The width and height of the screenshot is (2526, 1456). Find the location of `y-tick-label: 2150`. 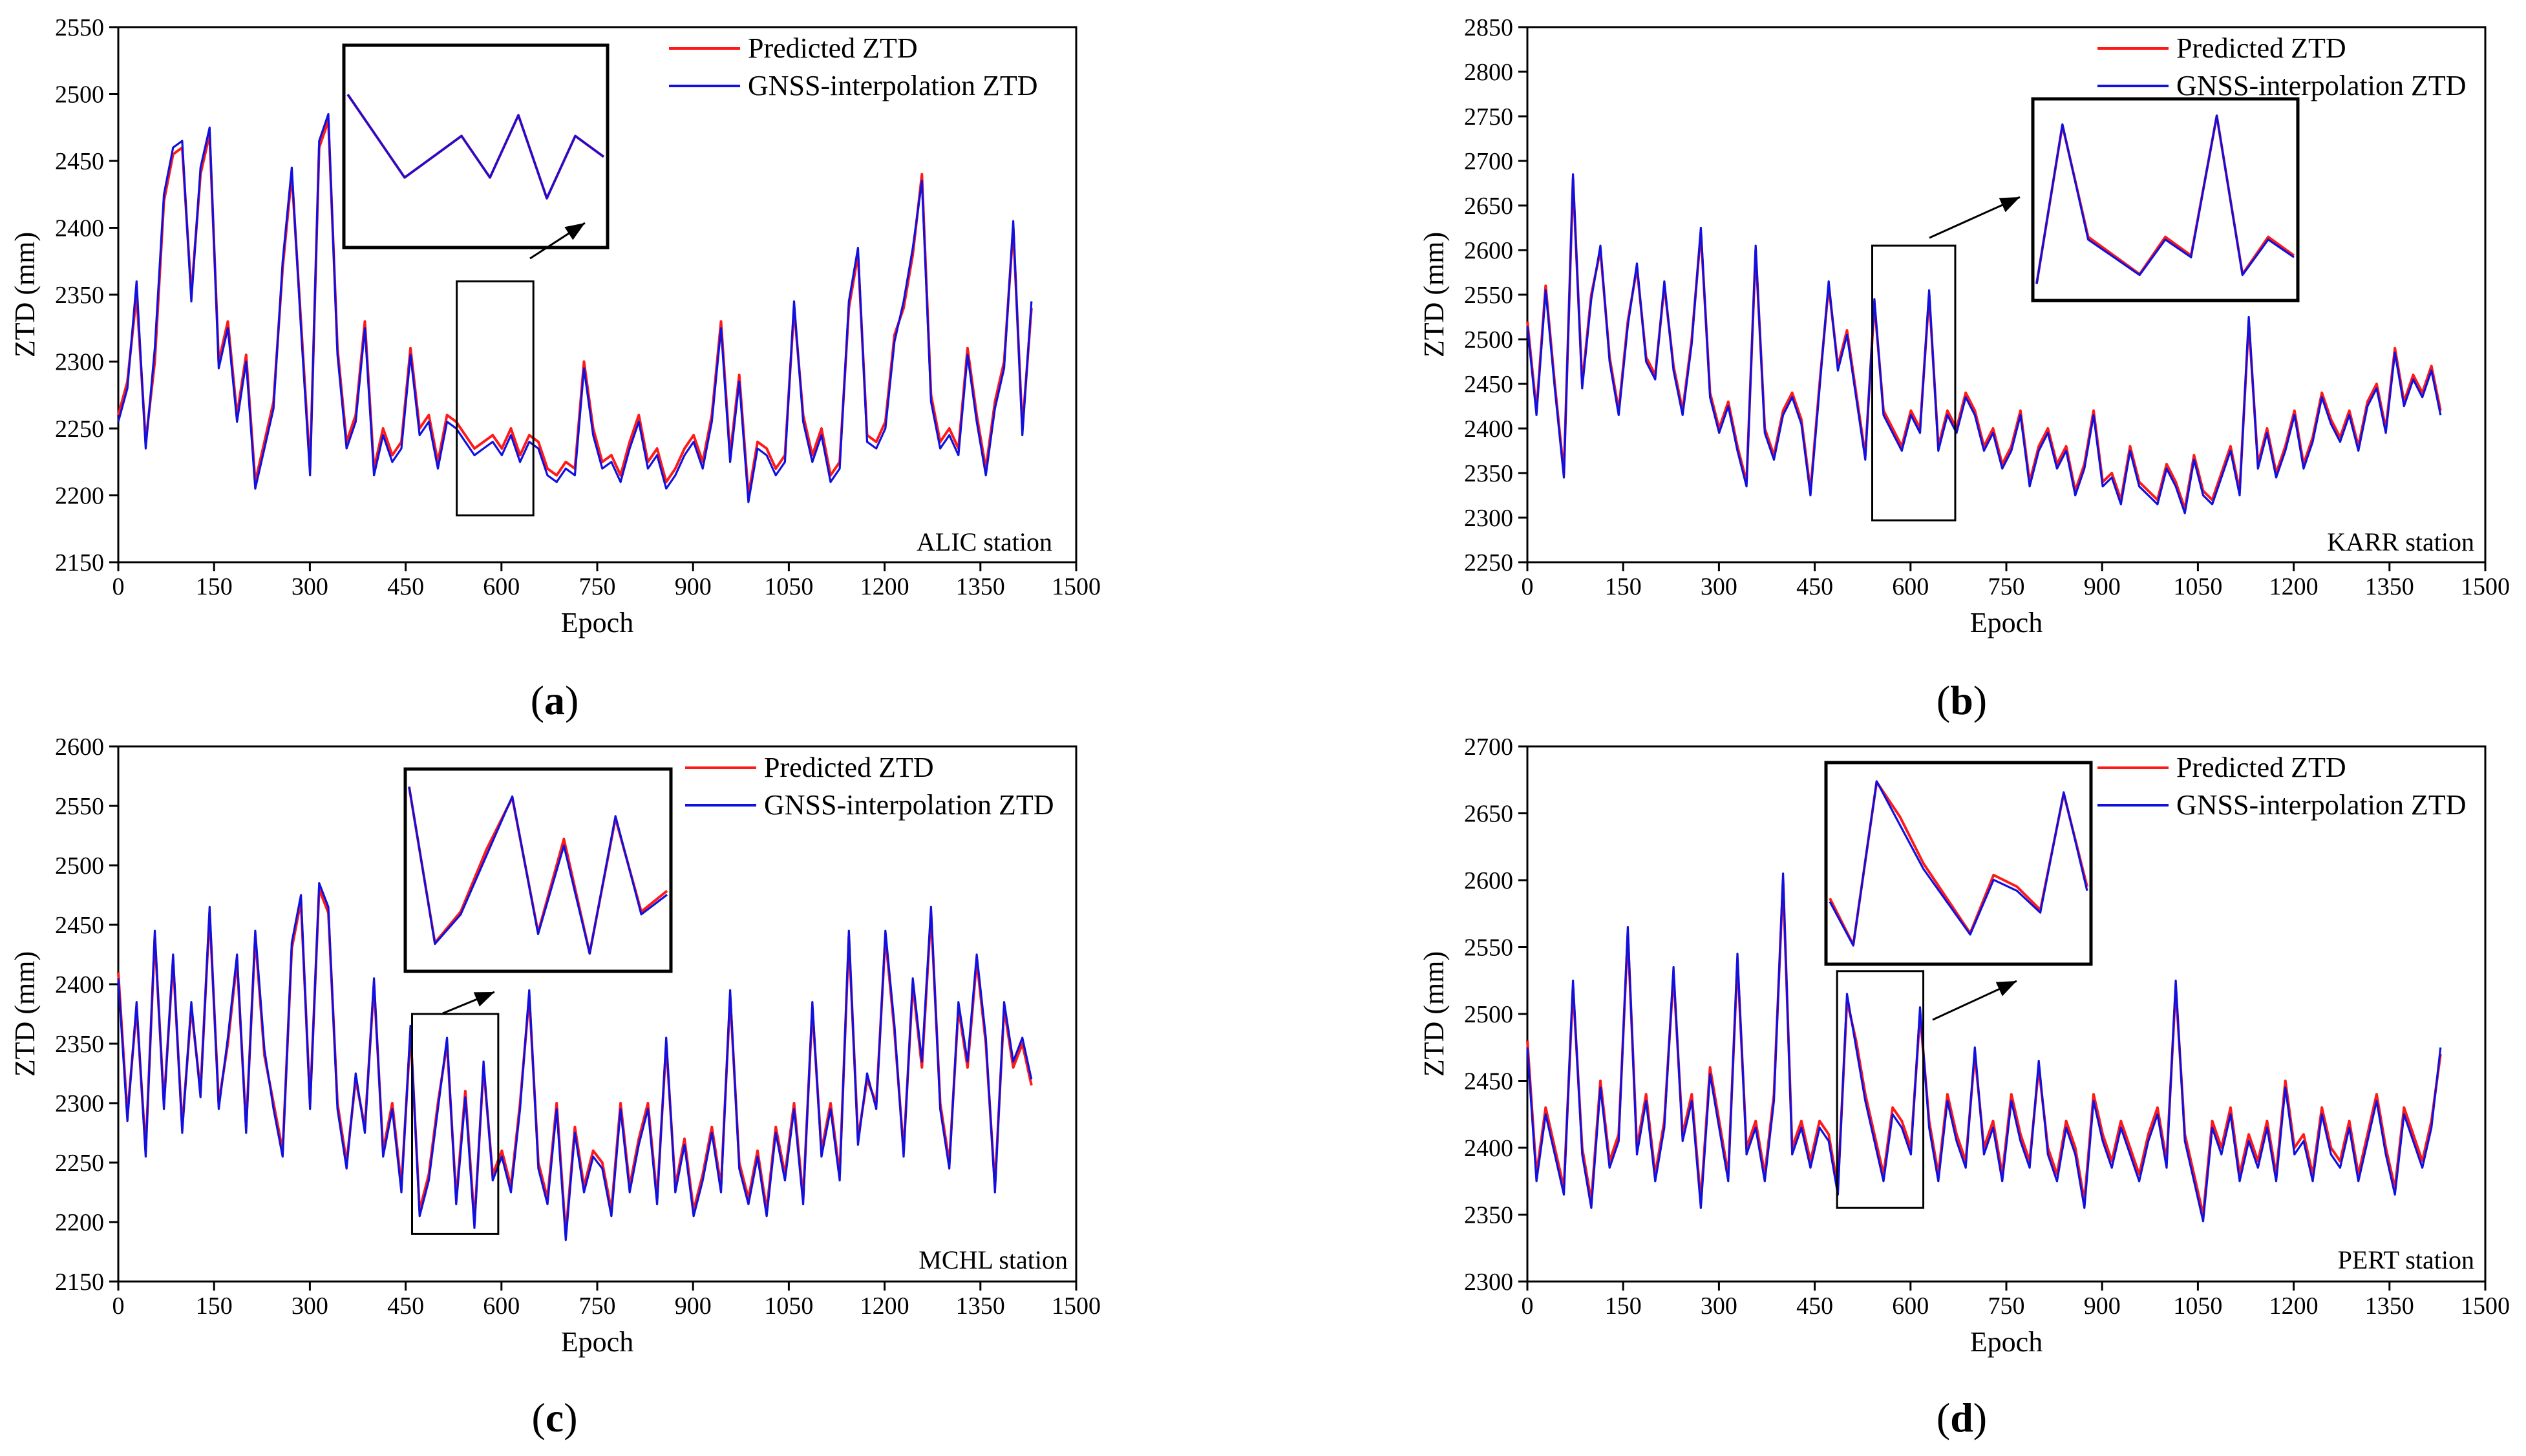

y-tick-label: 2150 is located at coordinates (79, 562).